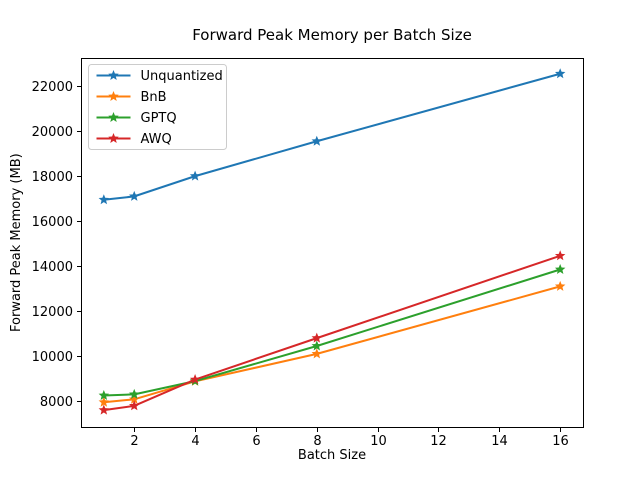 The width and height of the screenshot is (640, 480). I want to click on legend-label-unquantized: Unquantized, so click(182, 76).